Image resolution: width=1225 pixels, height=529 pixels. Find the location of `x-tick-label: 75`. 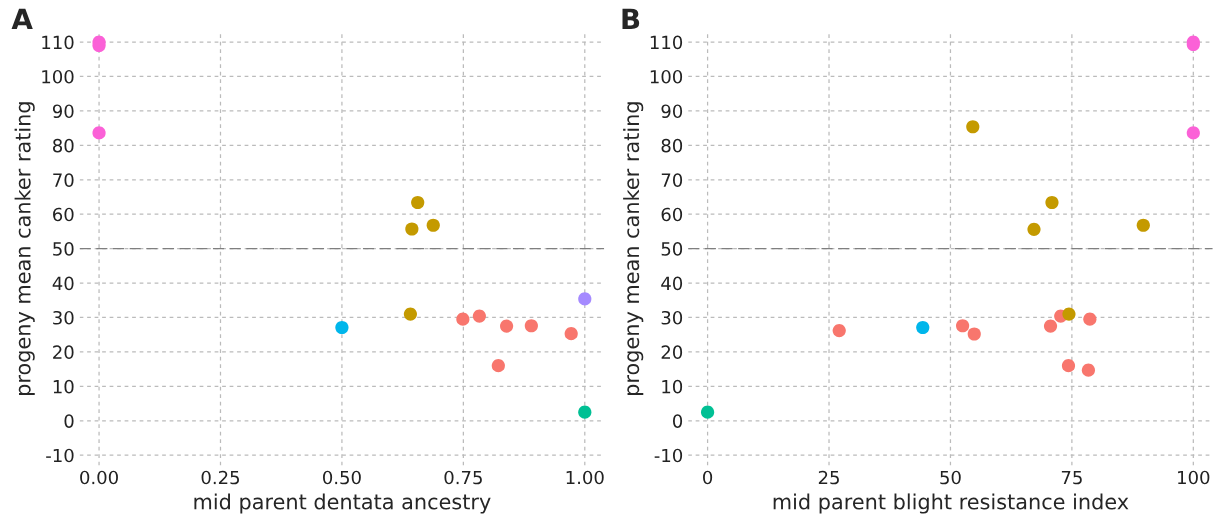

x-tick-label: 75 is located at coordinates (1071, 477).